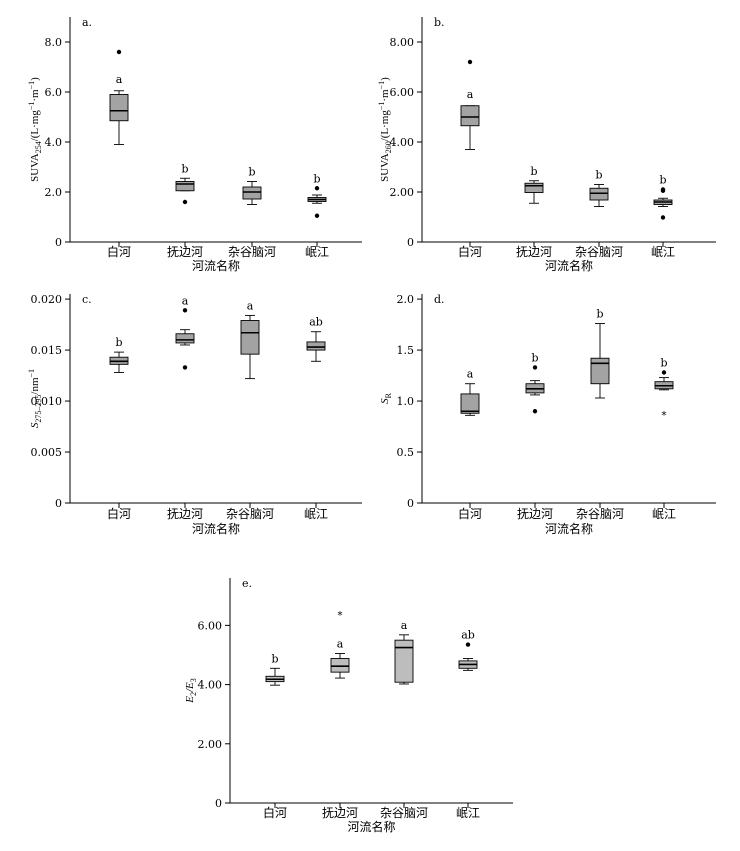  I want to click on y-tick-label: 2.0, so click(406, 299).